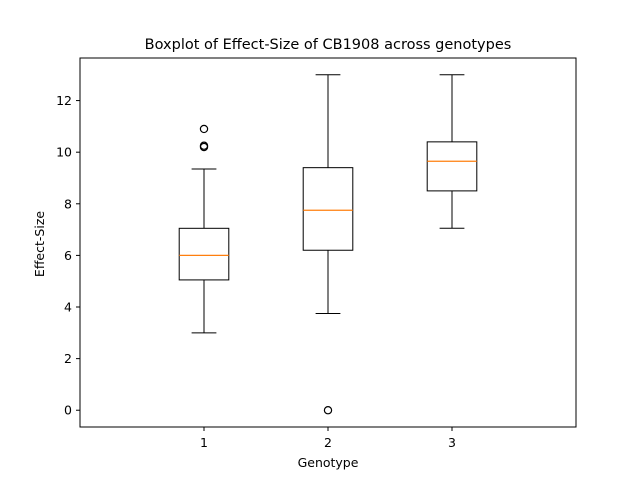 The width and height of the screenshot is (640, 484). What do you see at coordinates (68, 255) in the screenshot?
I see `y-tick-label: 6` at bounding box center [68, 255].